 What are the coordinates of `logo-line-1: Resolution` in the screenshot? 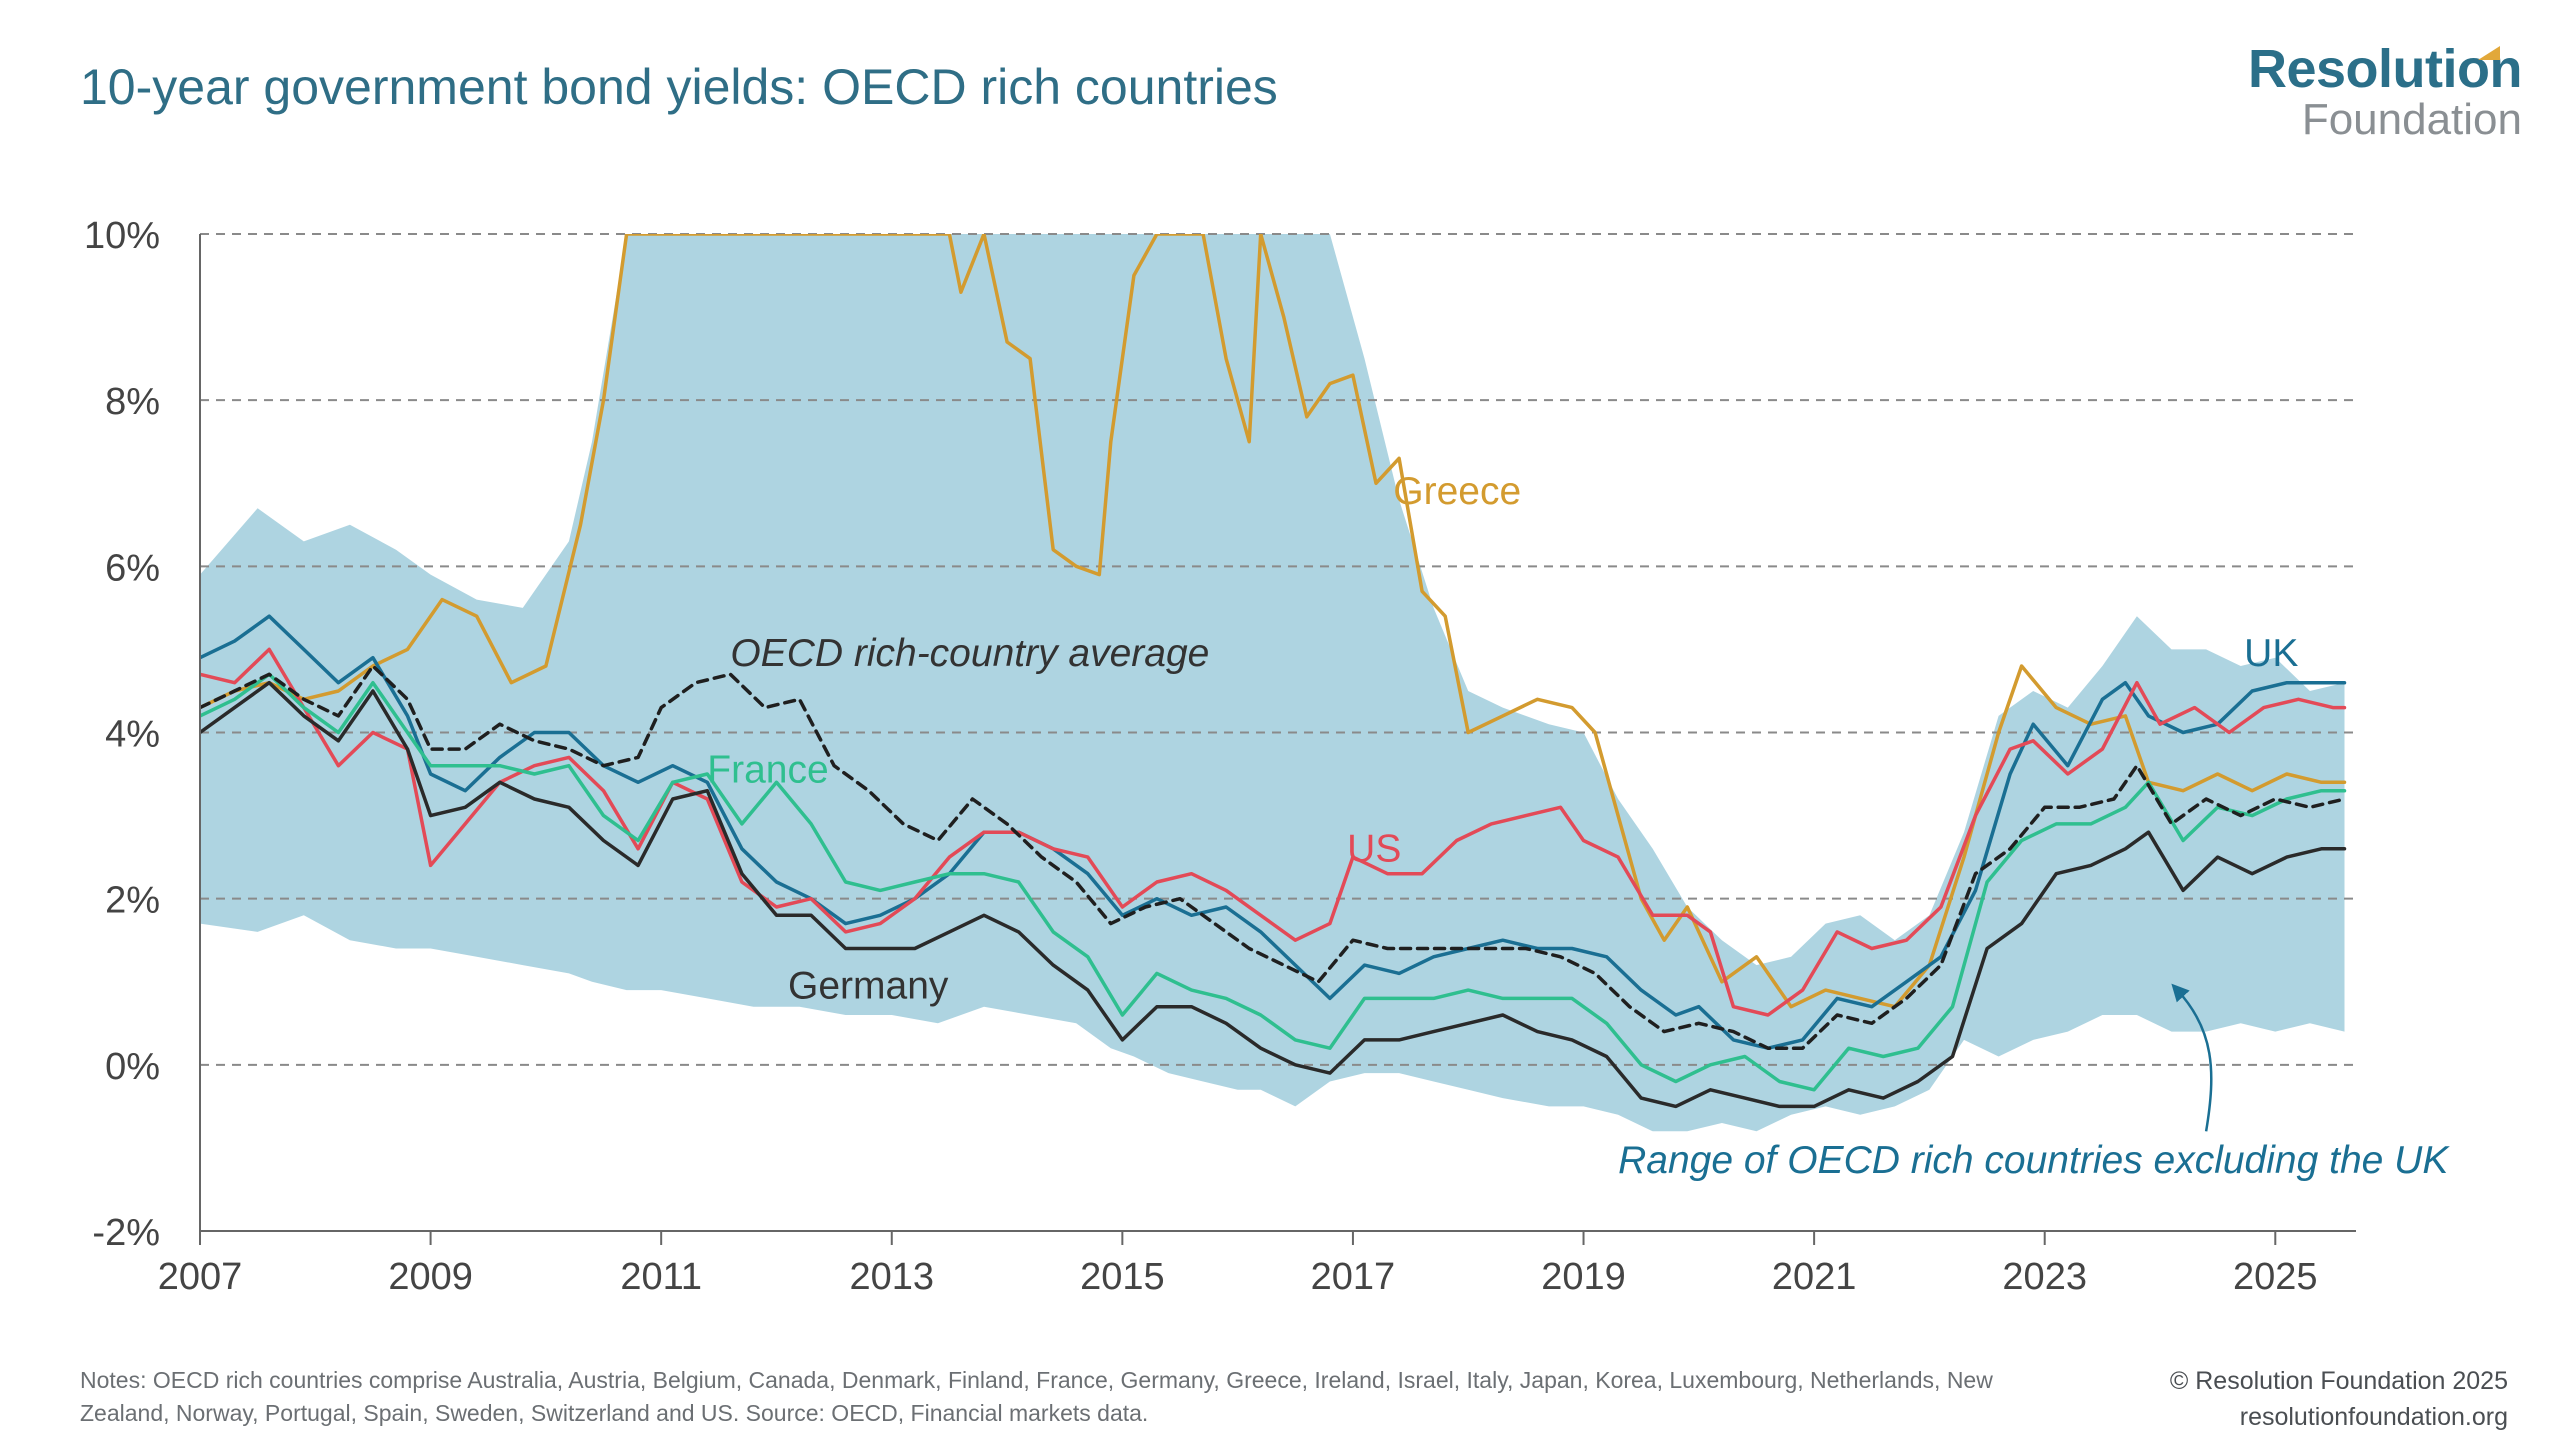 It's located at (2385, 69).